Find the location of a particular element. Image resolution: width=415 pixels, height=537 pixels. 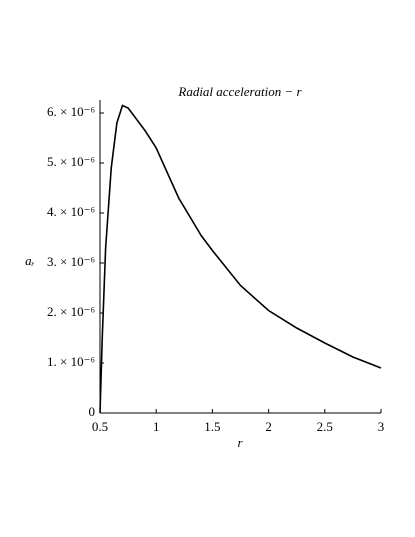

x-tick-label: 1.5 is located at coordinates (212, 426).